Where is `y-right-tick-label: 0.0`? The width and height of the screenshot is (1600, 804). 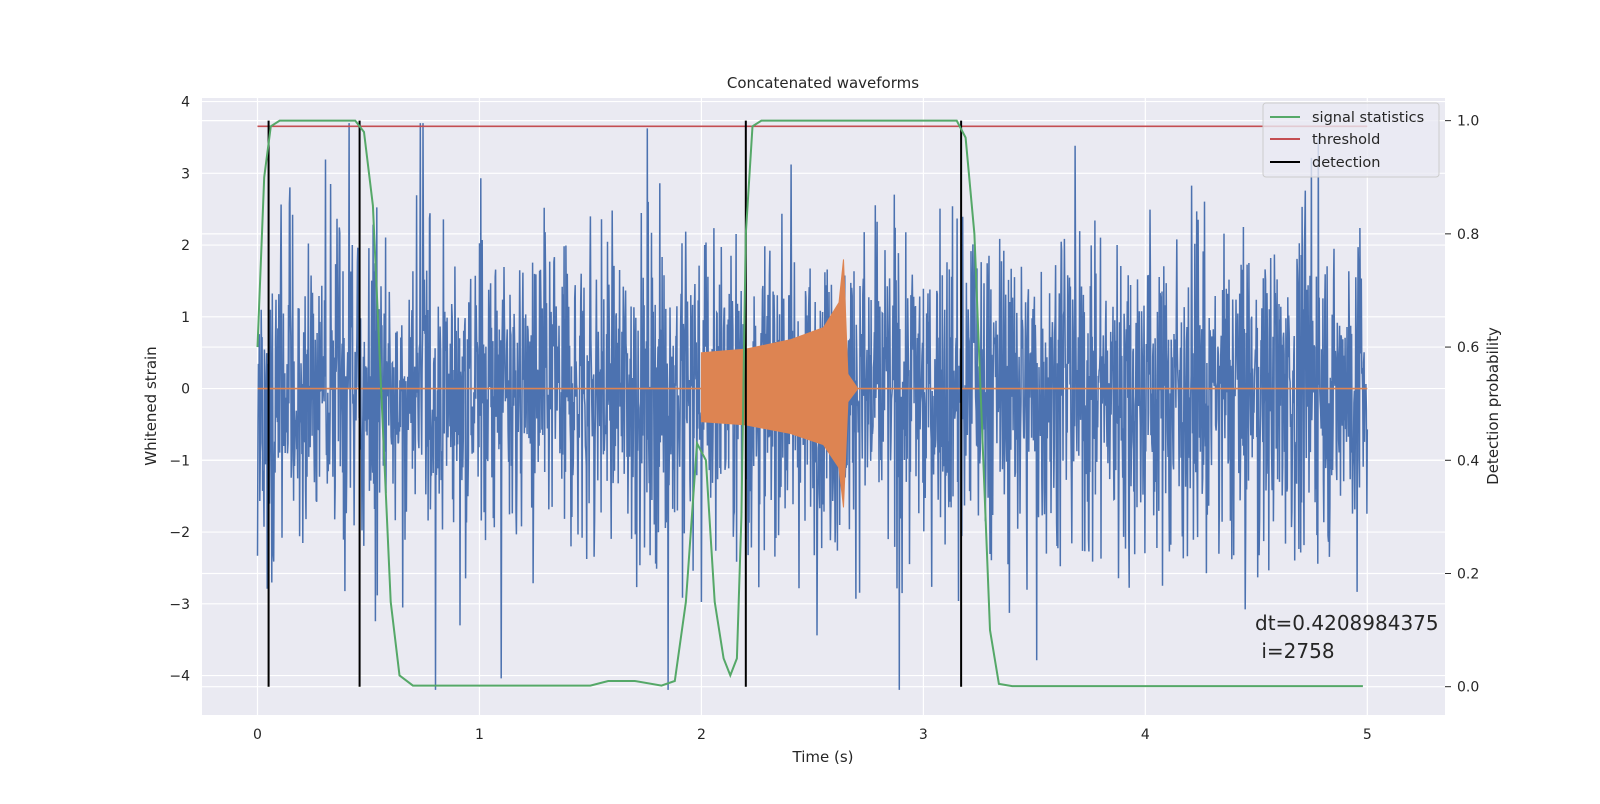 y-right-tick-label: 0.0 is located at coordinates (1468, 688).